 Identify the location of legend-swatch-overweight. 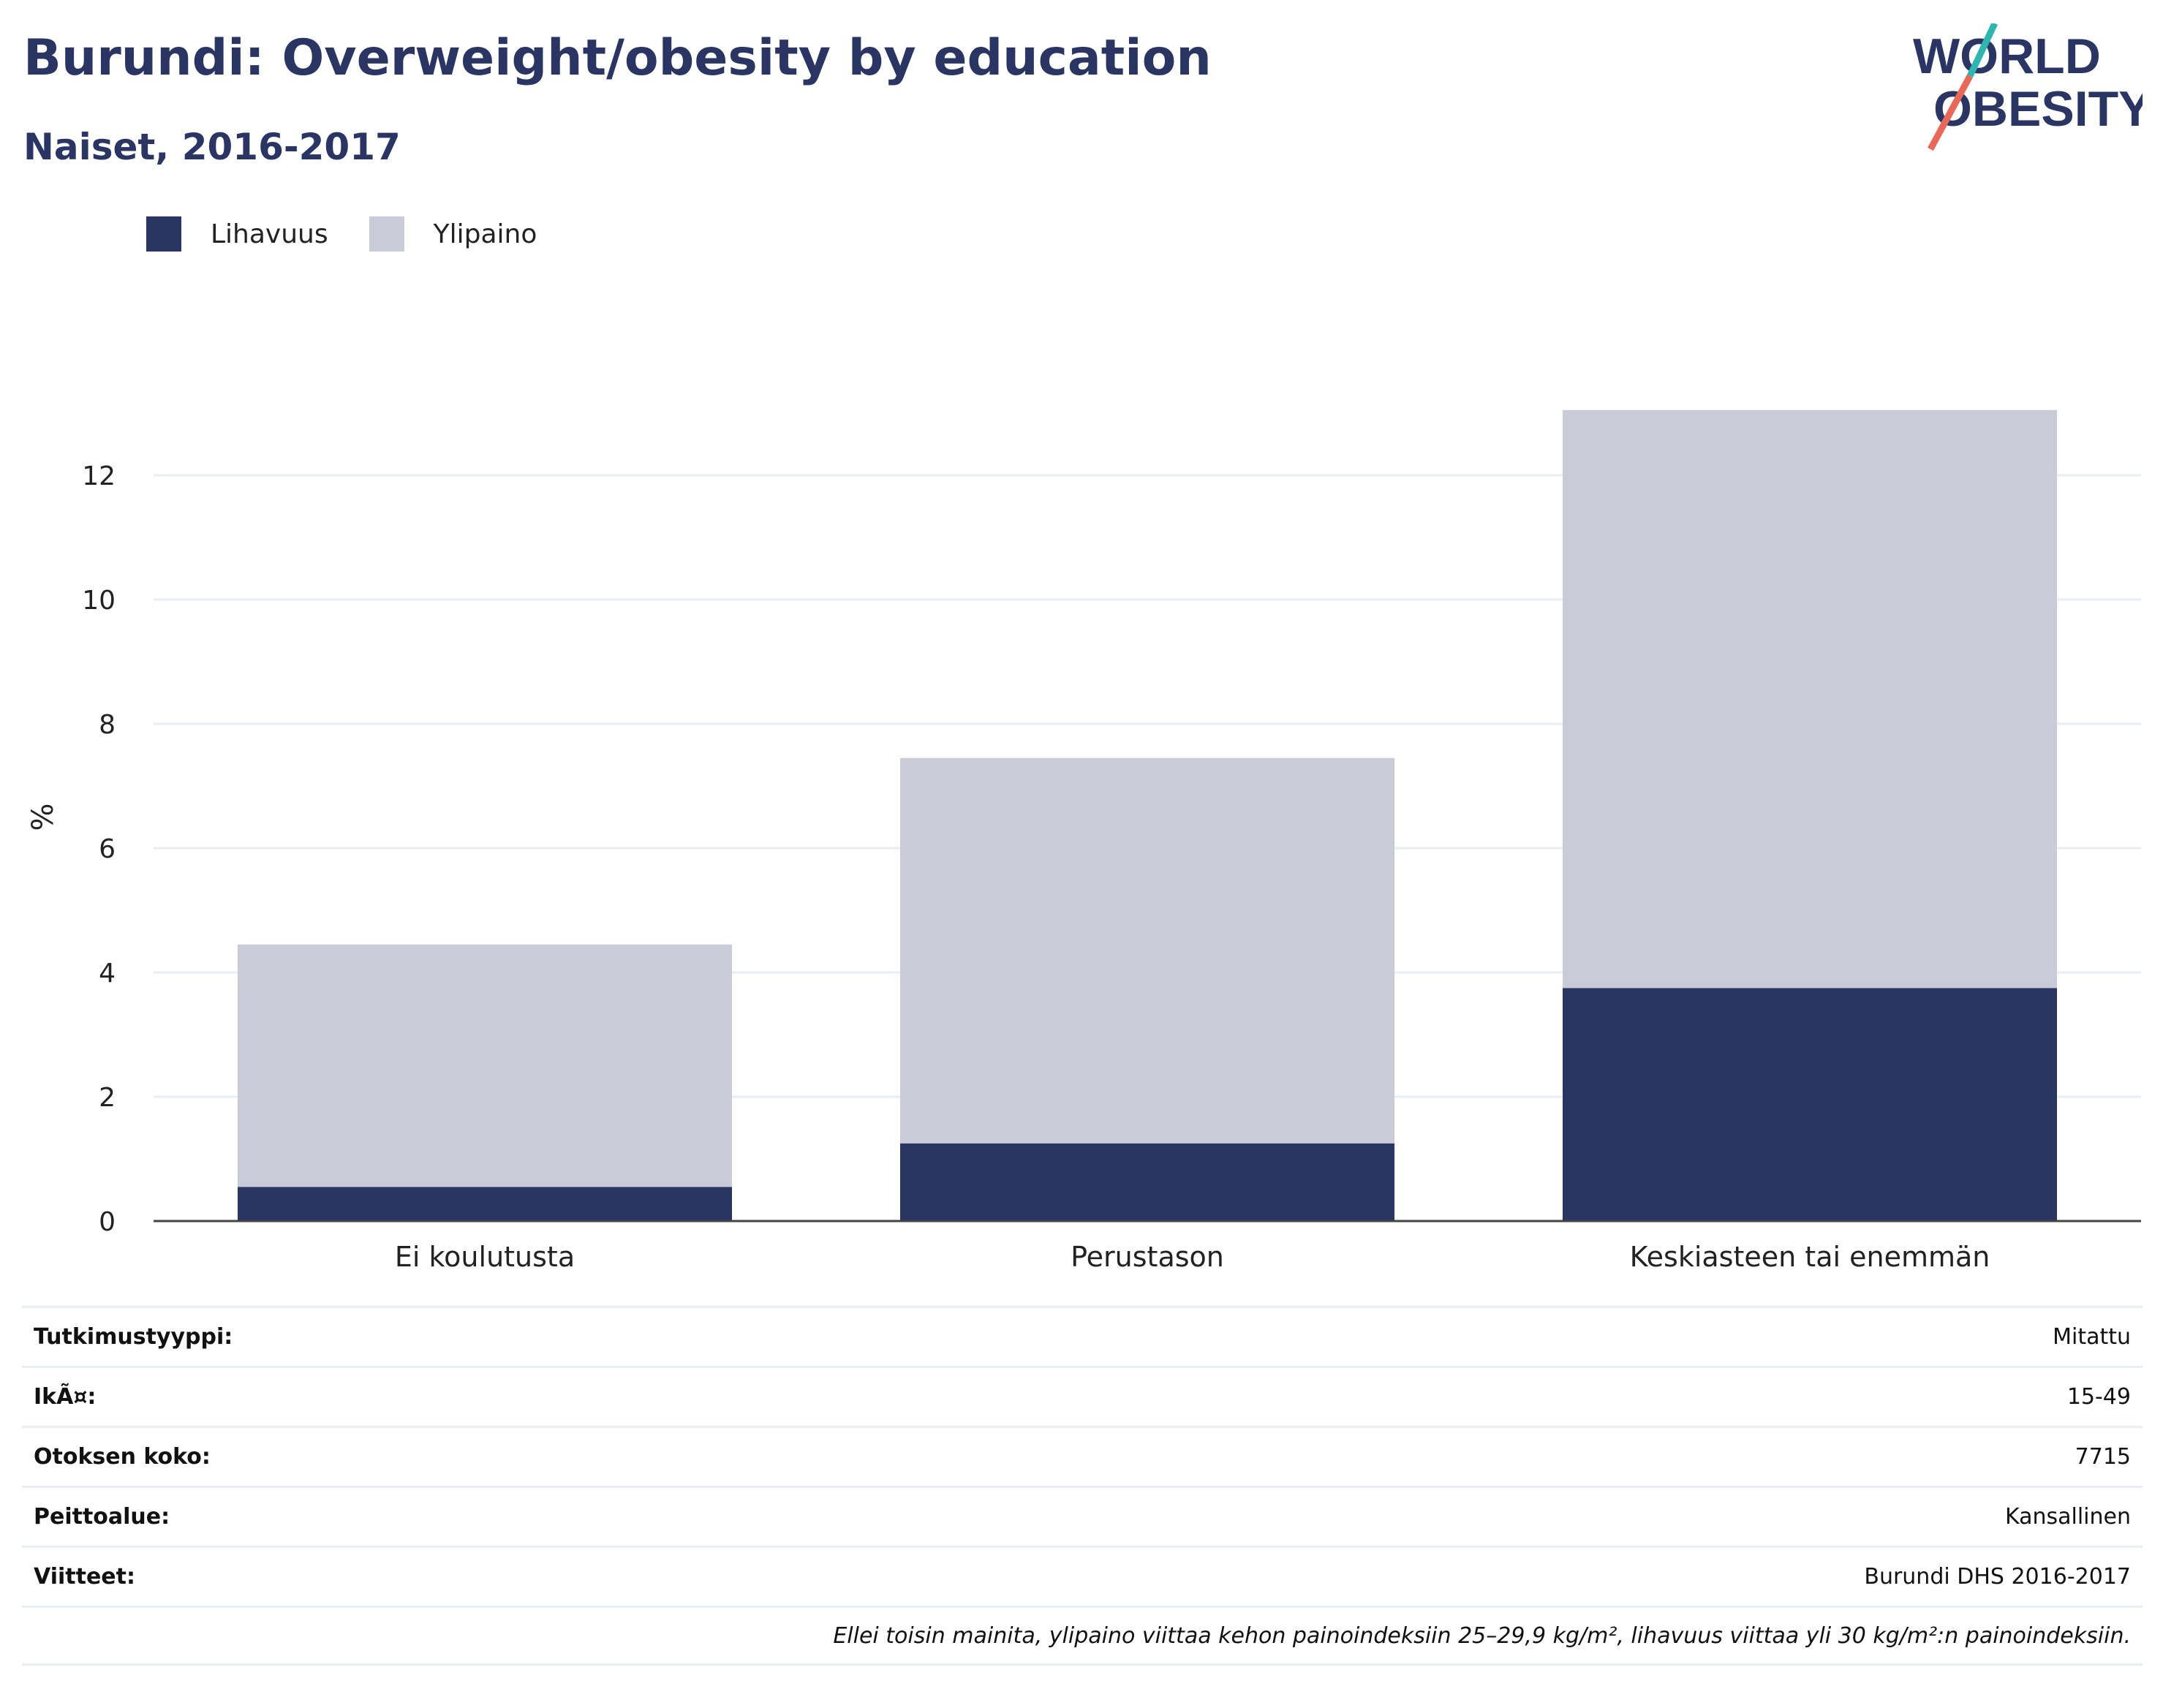
(386, 234).